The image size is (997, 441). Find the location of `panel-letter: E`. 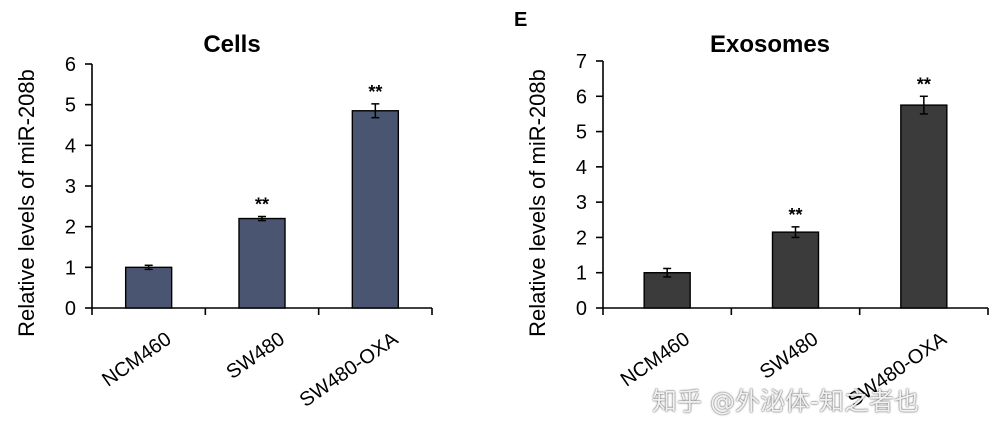

panel-letter: E is located at coordinates (520, 20).